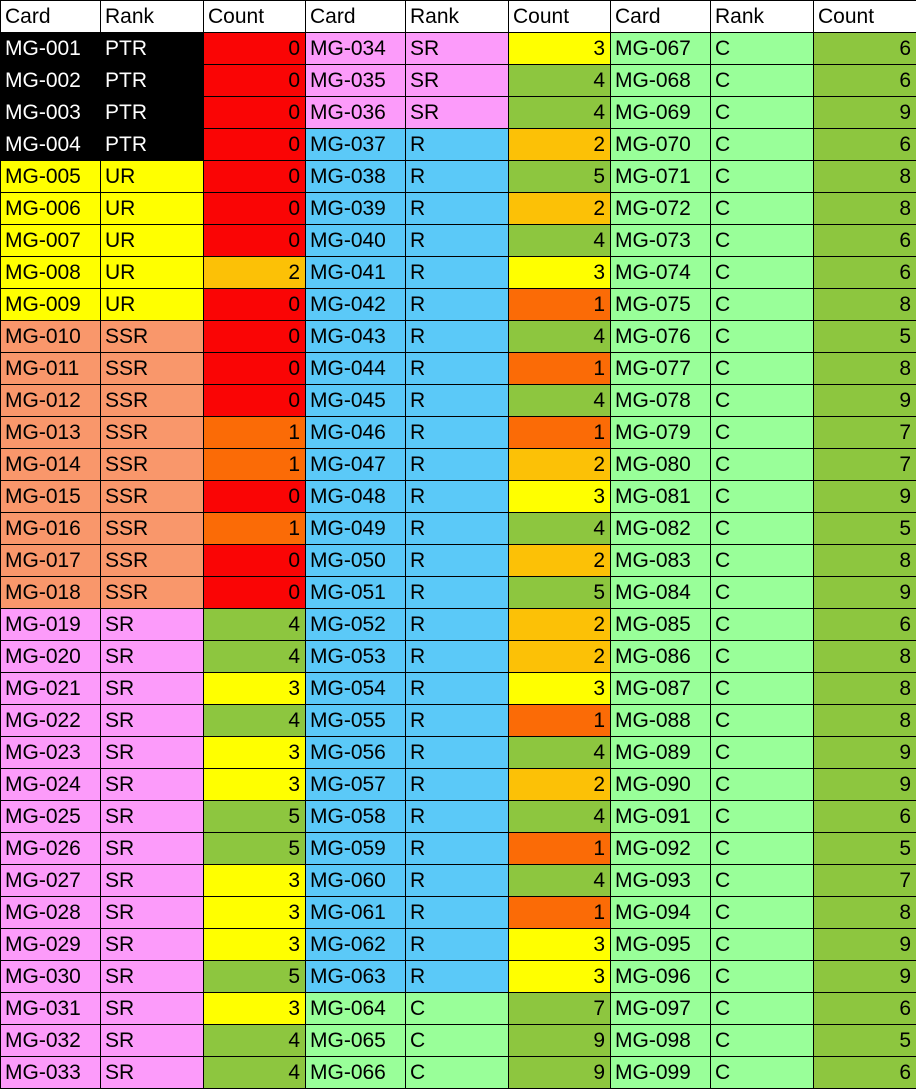 The height and width of the screenshot is (1089, 916). Describe the element at coordinates (661, 241) in the screenshot. I see `card-cell: MG-073` at that location.